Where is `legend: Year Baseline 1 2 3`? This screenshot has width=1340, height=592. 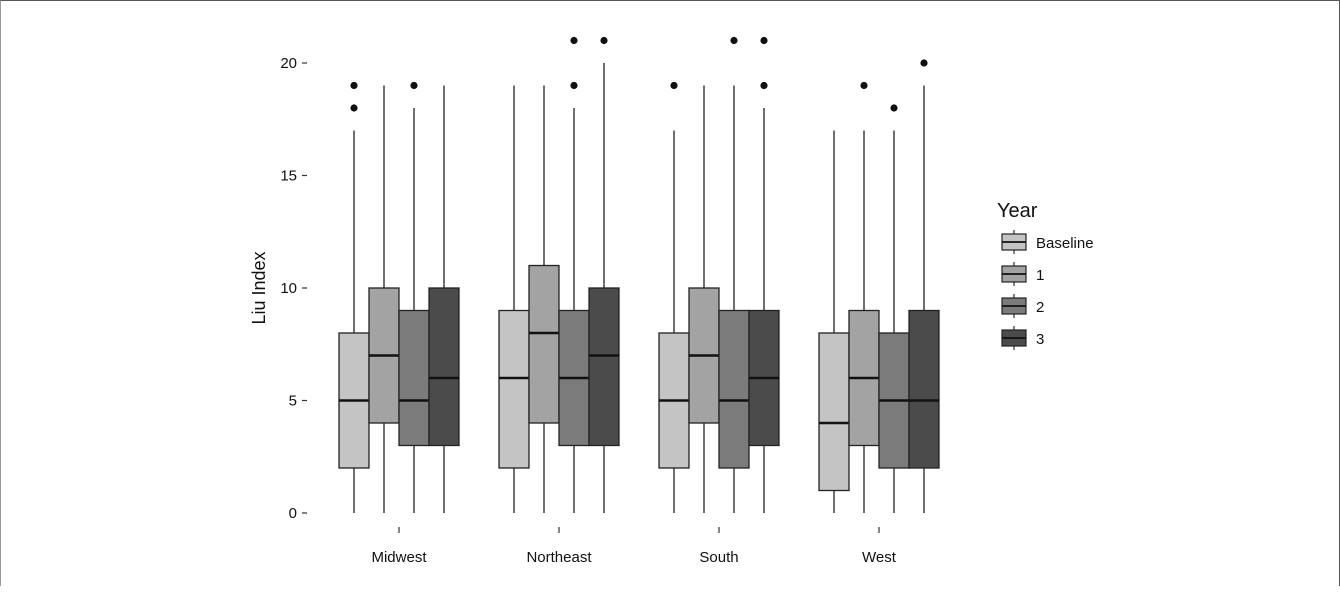
legend: Year Baseline 1 2 3 is located at coordinates (1045, 275).